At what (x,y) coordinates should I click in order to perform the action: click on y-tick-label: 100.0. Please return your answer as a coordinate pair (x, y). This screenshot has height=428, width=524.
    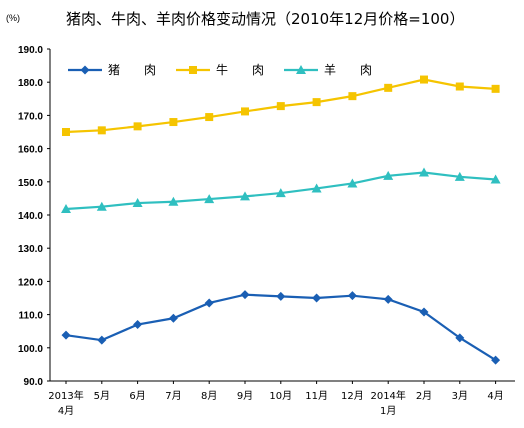
    Looking at the image, I should click on (30, 349).